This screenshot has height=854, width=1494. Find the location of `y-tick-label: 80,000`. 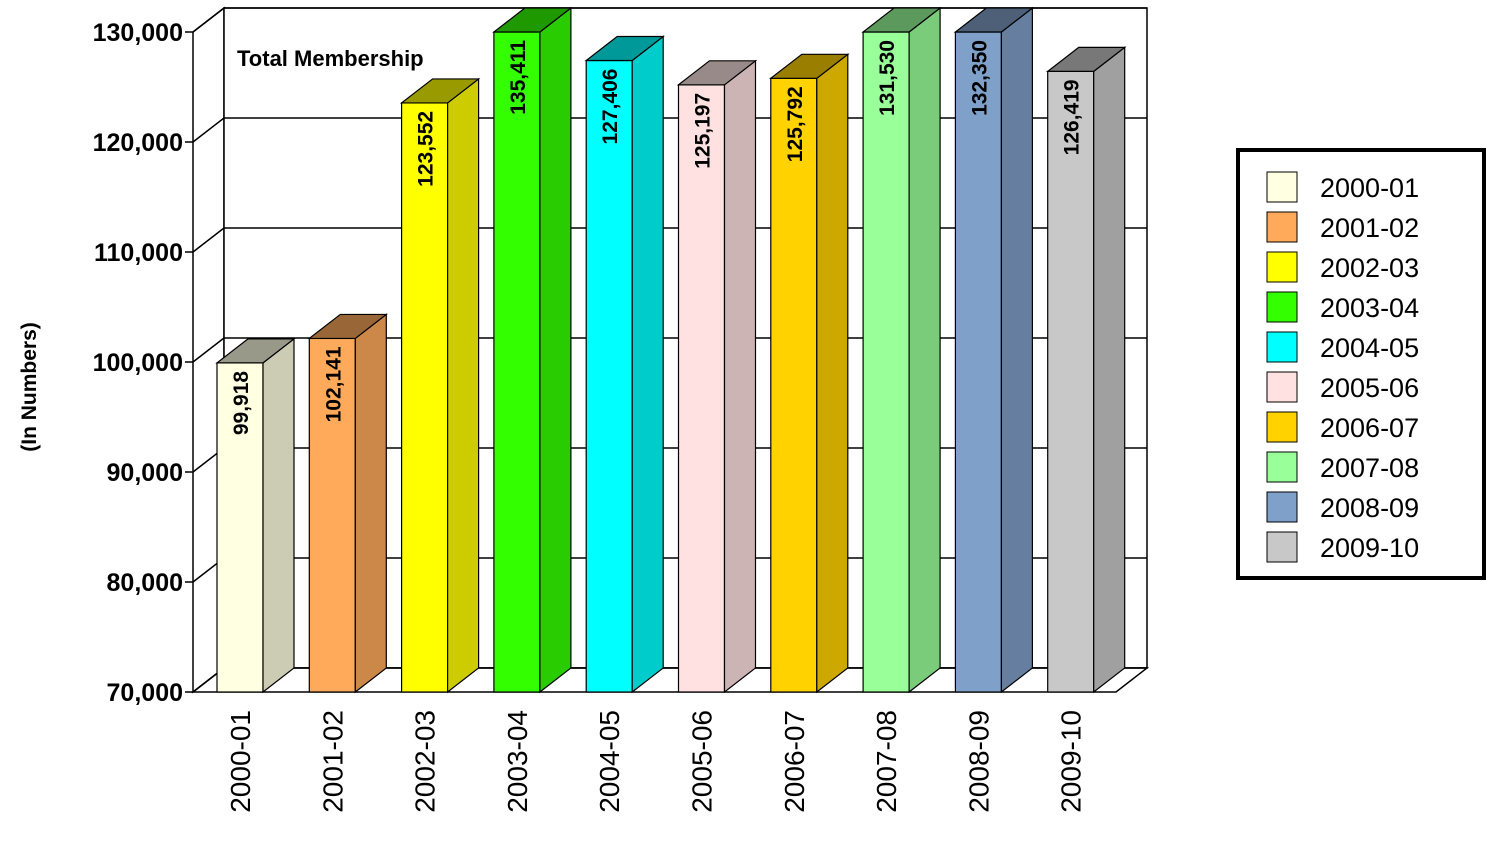

y-tick-label: 80,000 is located at coordinates (145, 583).